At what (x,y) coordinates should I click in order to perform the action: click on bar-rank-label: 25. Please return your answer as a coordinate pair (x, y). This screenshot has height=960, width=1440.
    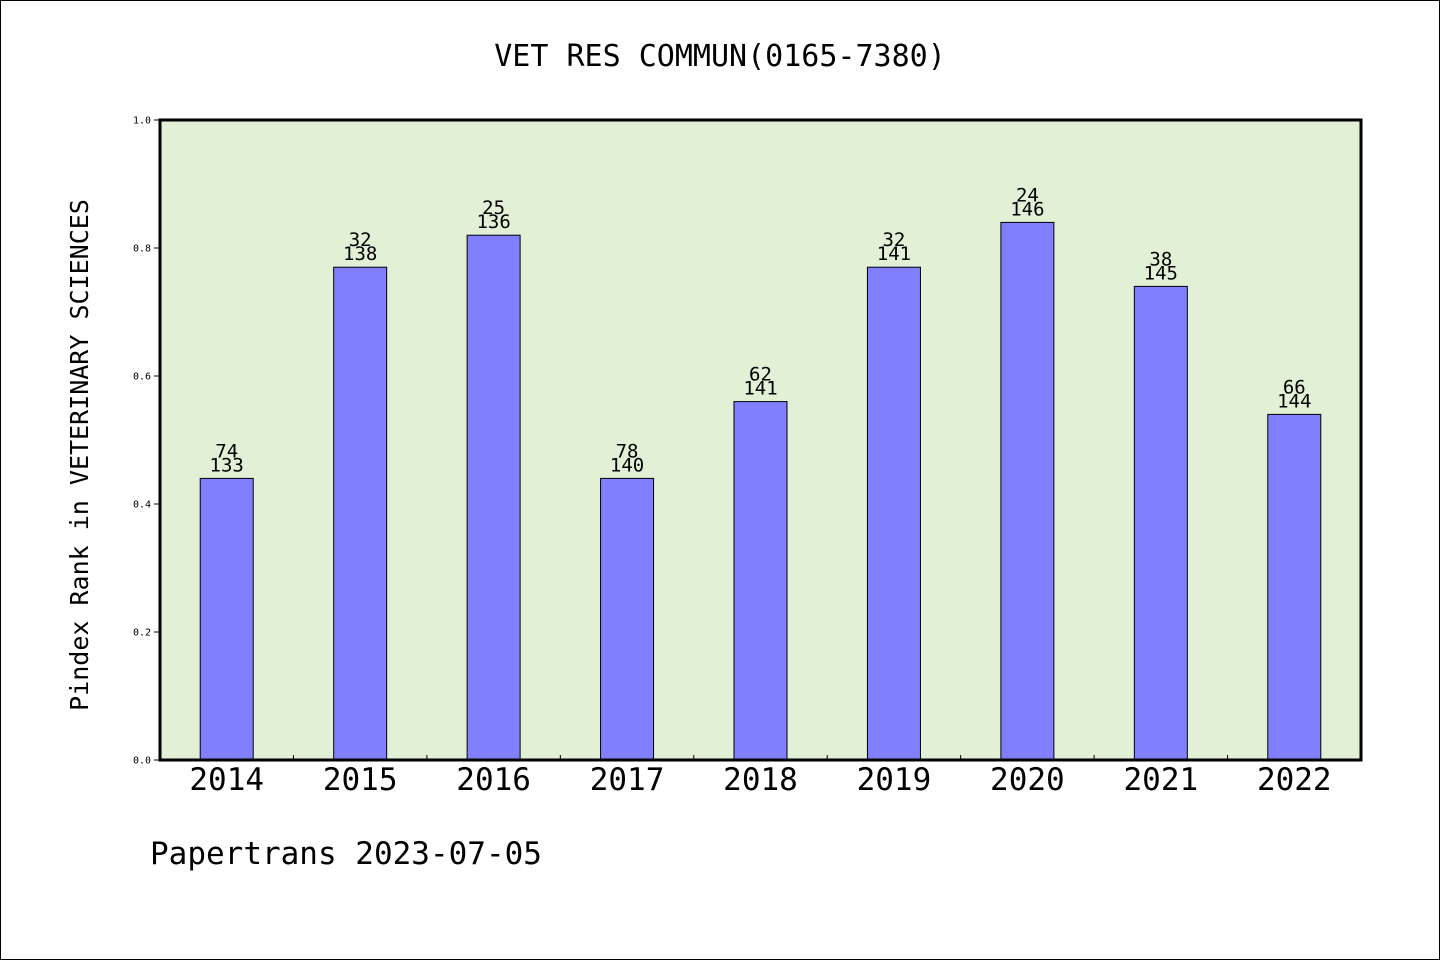
    Looking at the image, I should click on (493, 208).